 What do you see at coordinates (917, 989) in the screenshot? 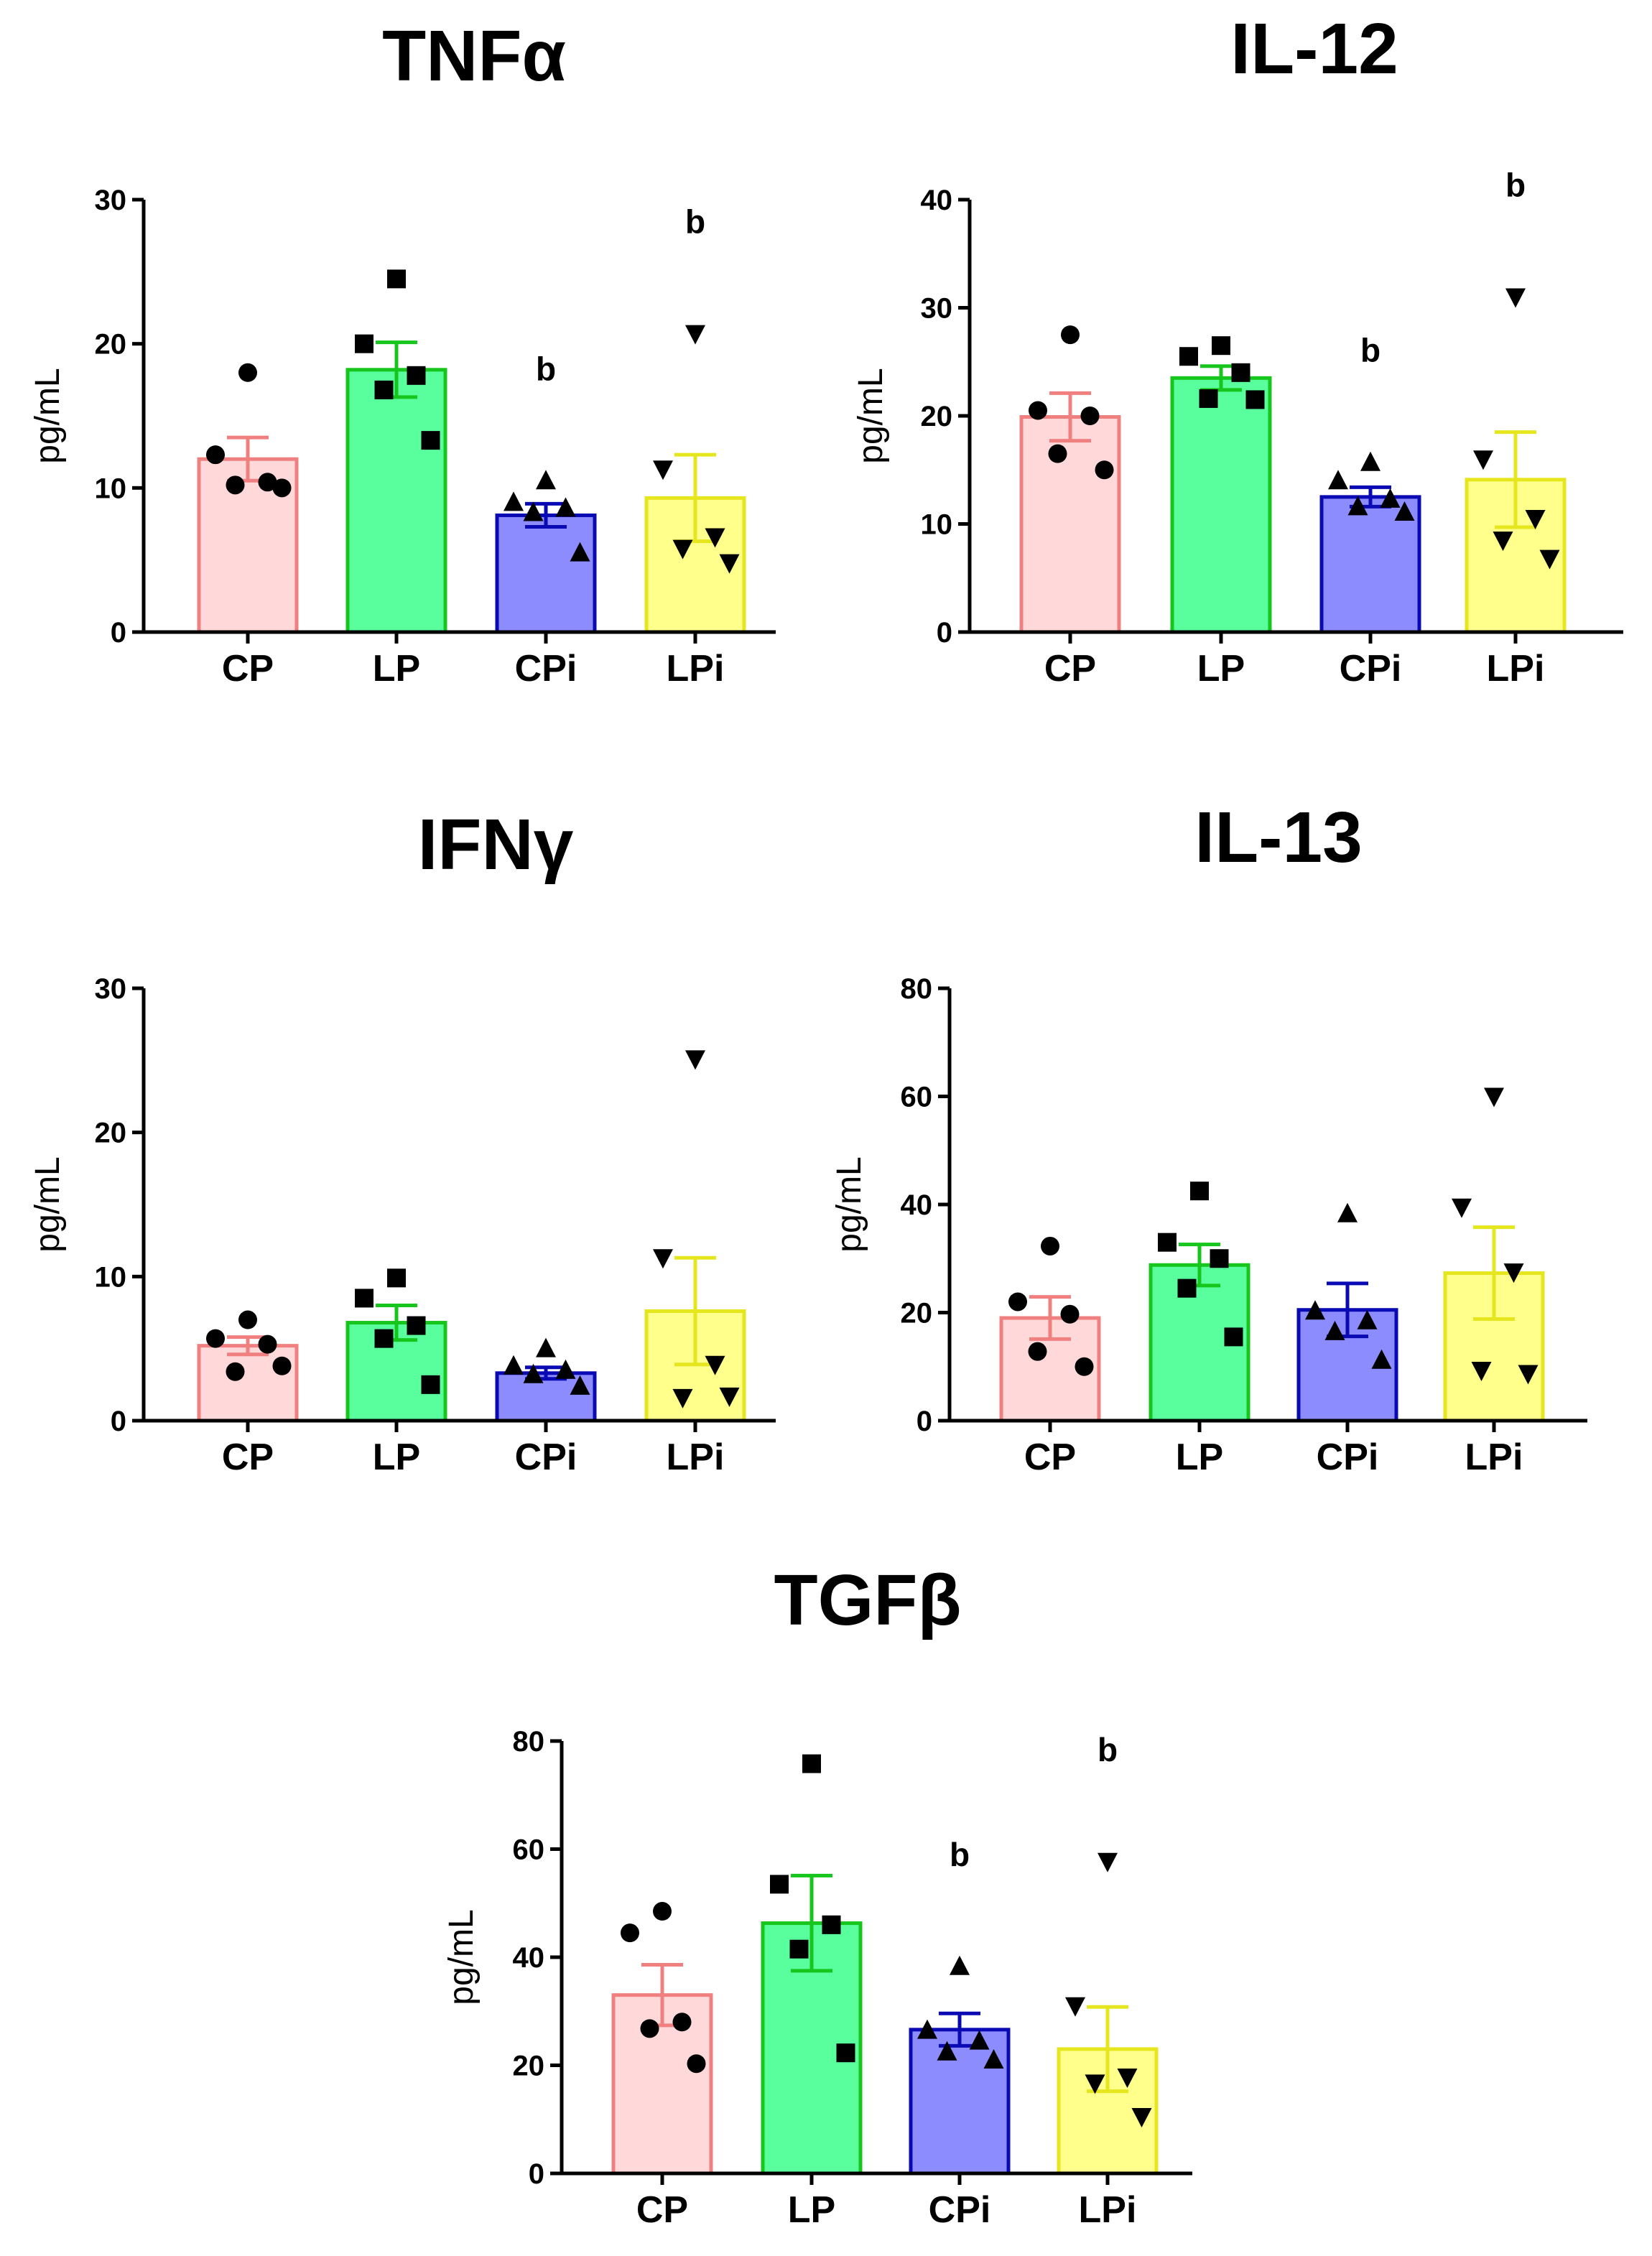
I see `y-tick-label: 80` at bounding box center [917, 989].